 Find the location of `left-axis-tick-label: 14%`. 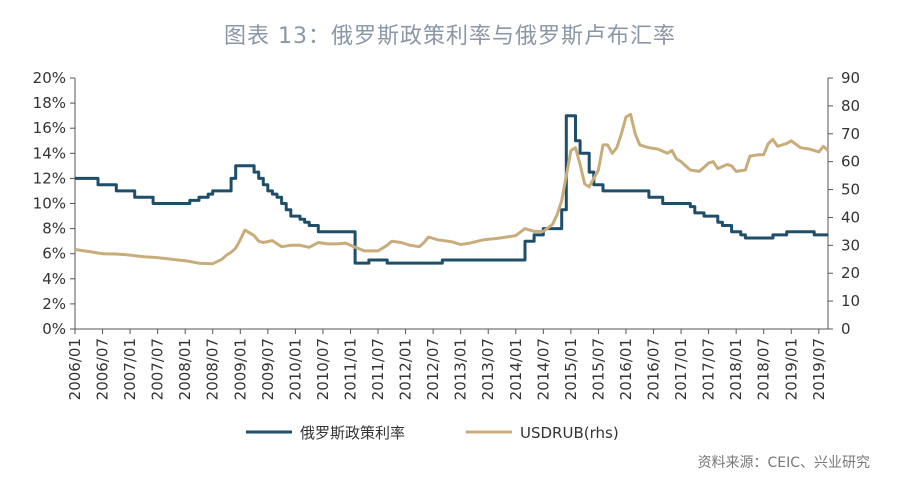

left-axis-tick-label: 14% is located at coordinates (49, 153).